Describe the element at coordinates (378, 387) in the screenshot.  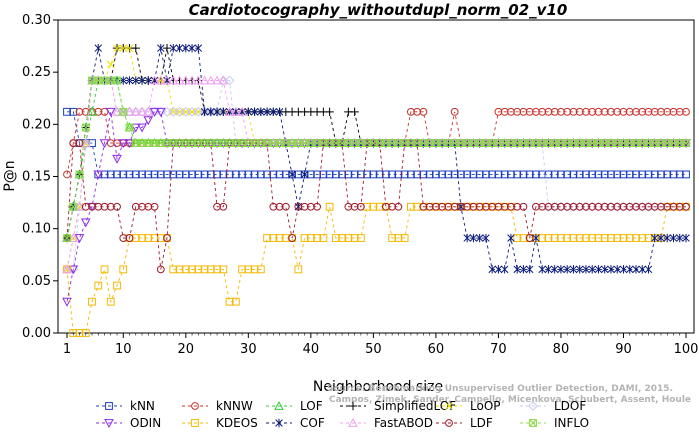
I see `x-axis-label: Neighborhood size` at that location.